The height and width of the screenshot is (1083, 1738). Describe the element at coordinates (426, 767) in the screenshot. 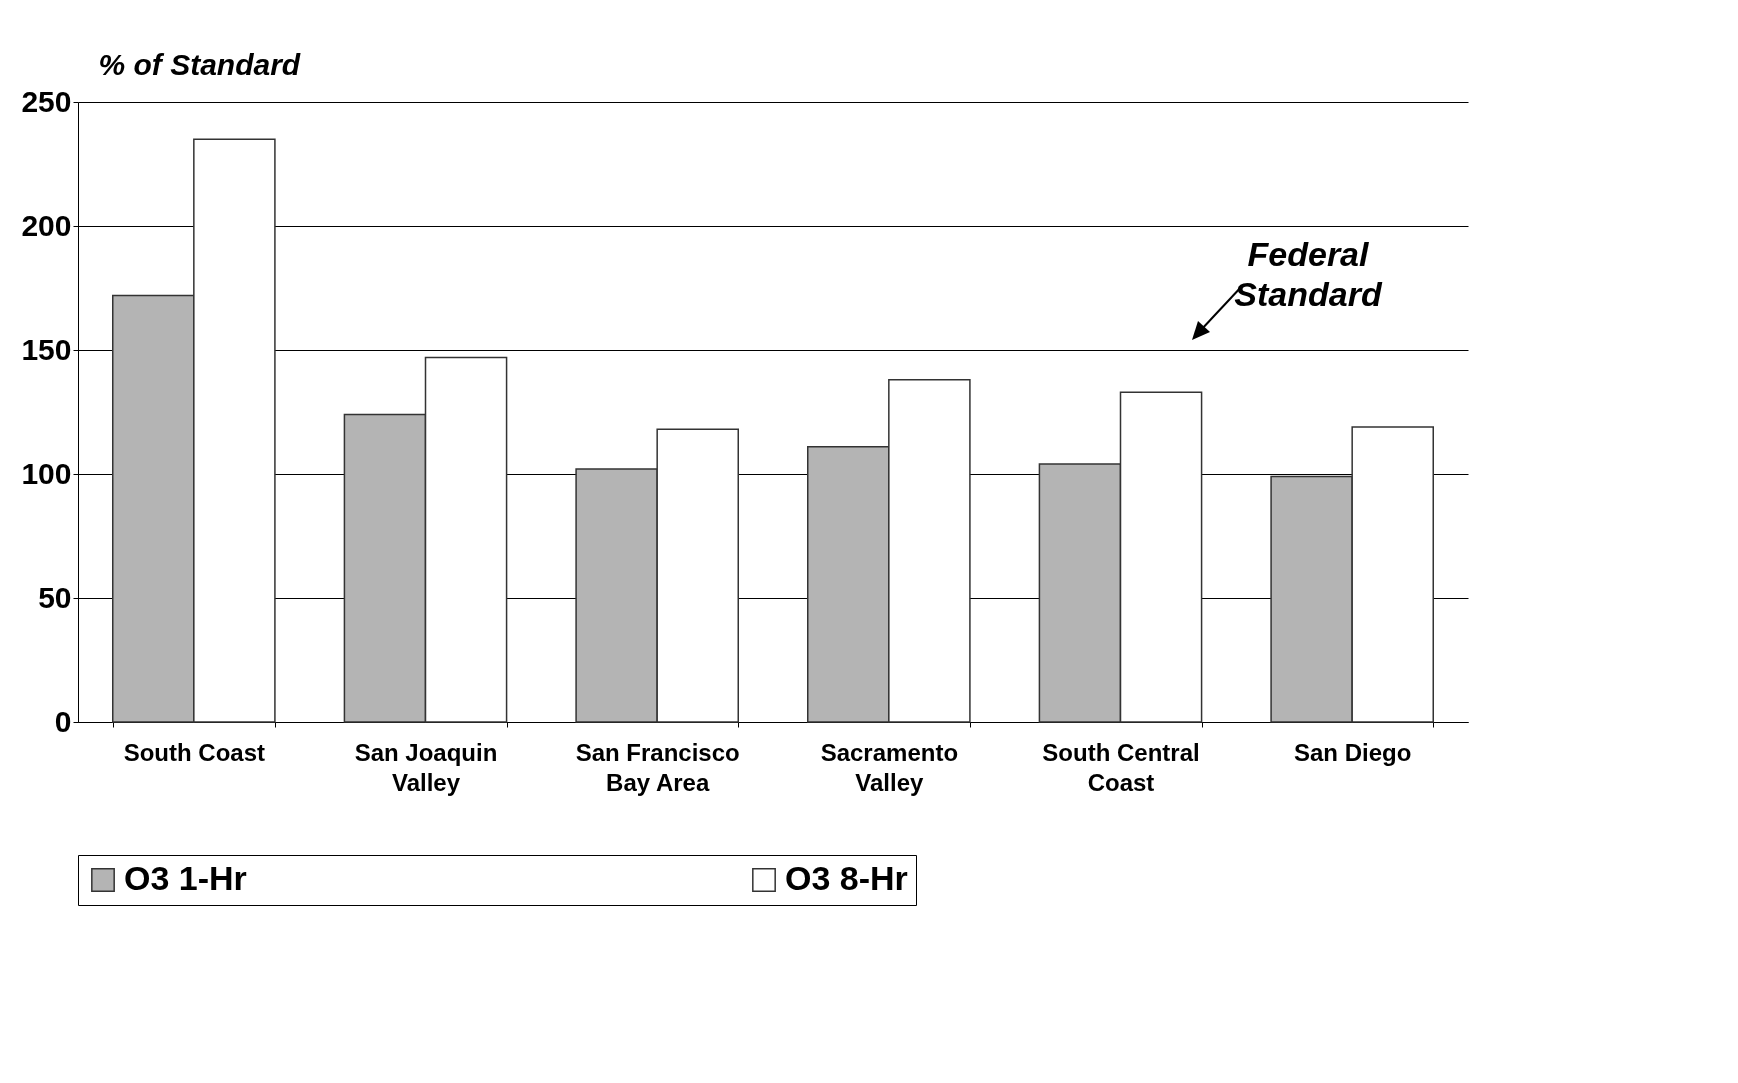

I see `x-tick-label: San Joaquin Valley` at that location.